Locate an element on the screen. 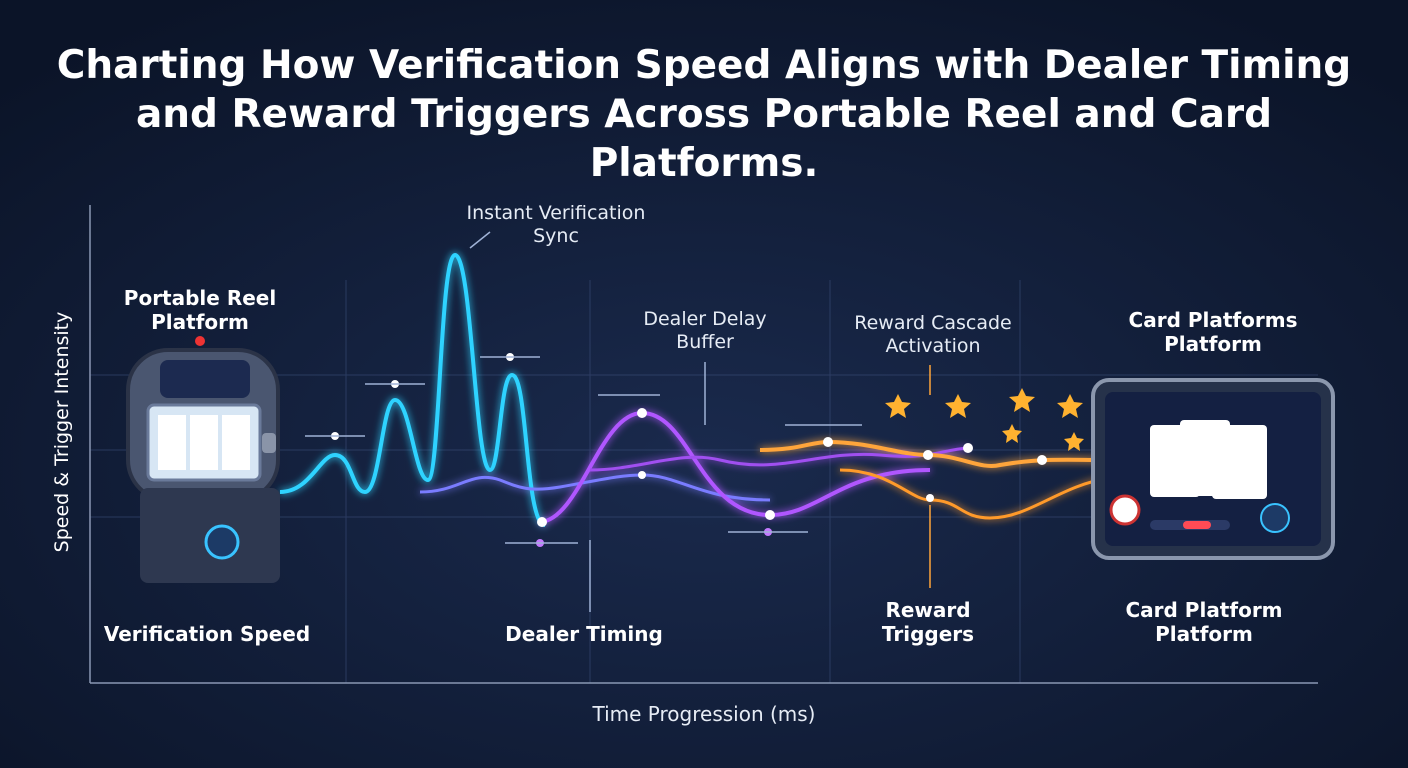 The height and width of the screenshot is (768, 1408). stars is located at coordinates (984, 419).